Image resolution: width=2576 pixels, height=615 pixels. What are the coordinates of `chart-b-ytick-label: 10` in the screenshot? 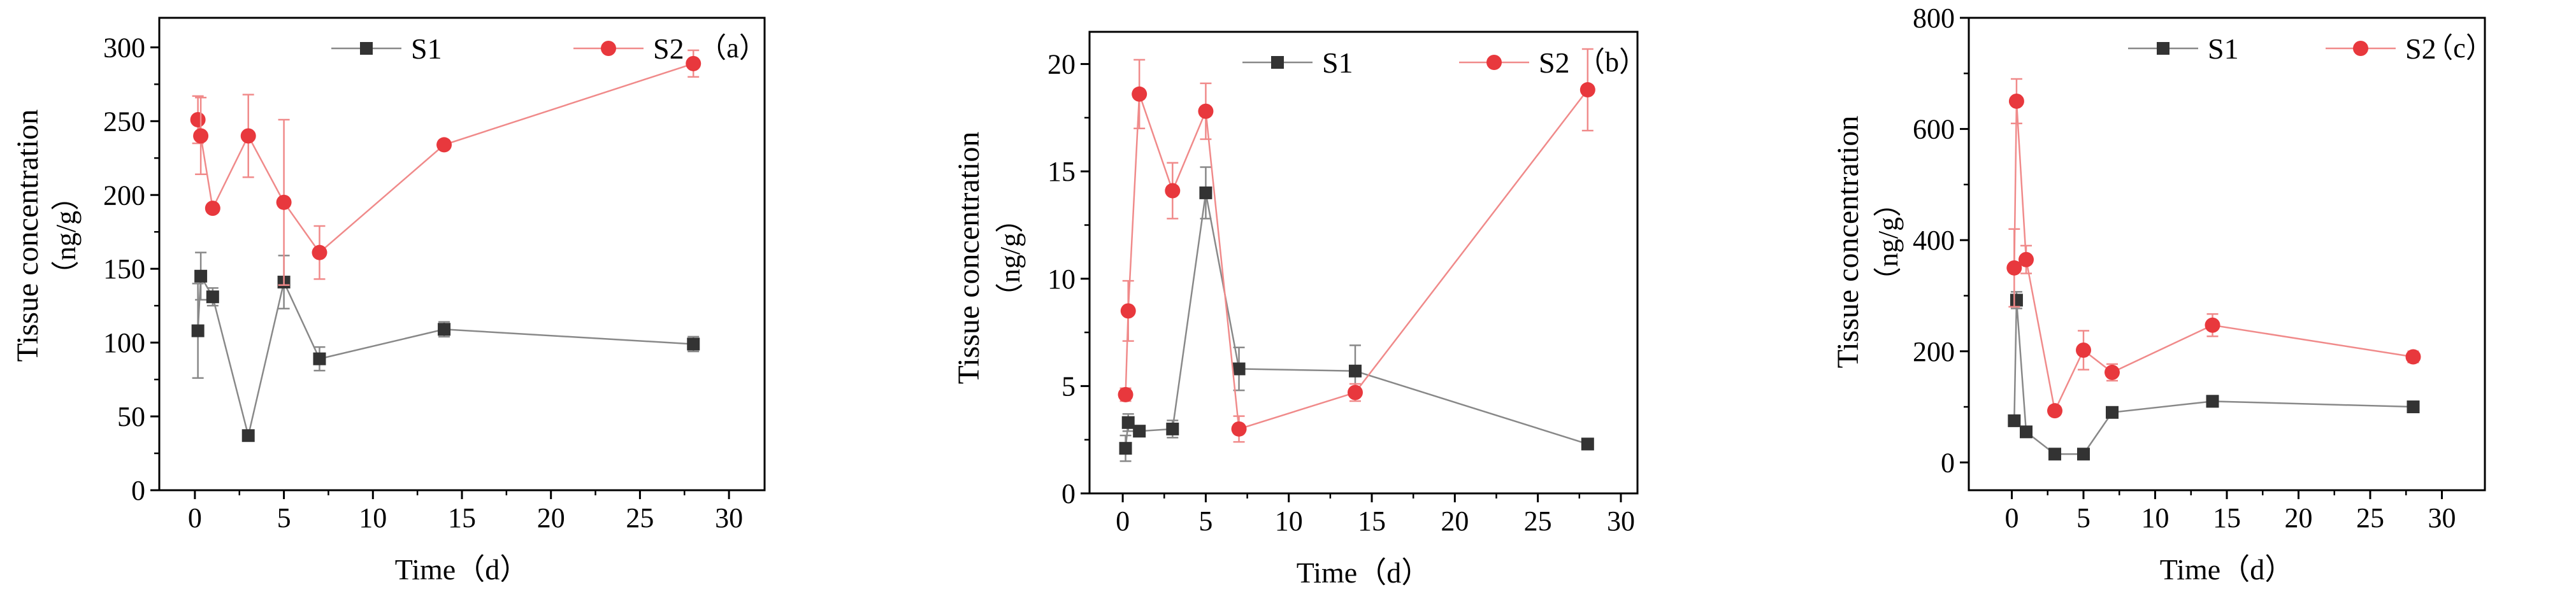 It's located at (1061, 280).